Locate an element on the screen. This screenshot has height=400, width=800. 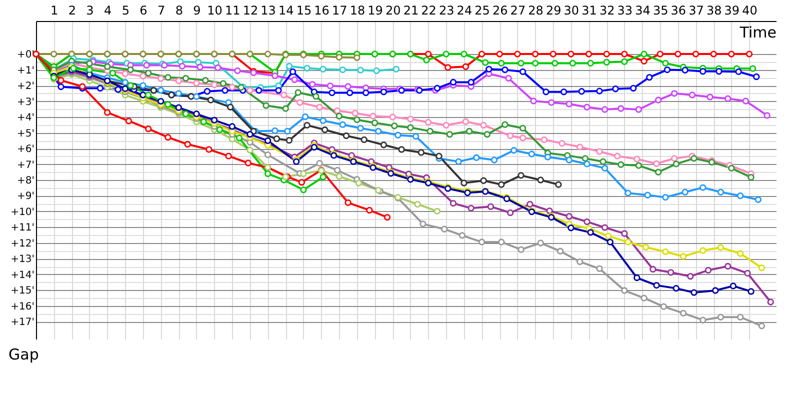
x-tick-label: 18 is located at coordinates (358, 11).